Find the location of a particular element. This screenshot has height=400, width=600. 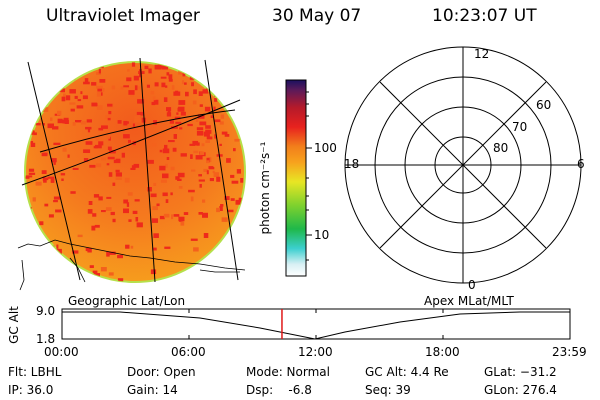

colorbar is located at coordinates (298, 178).